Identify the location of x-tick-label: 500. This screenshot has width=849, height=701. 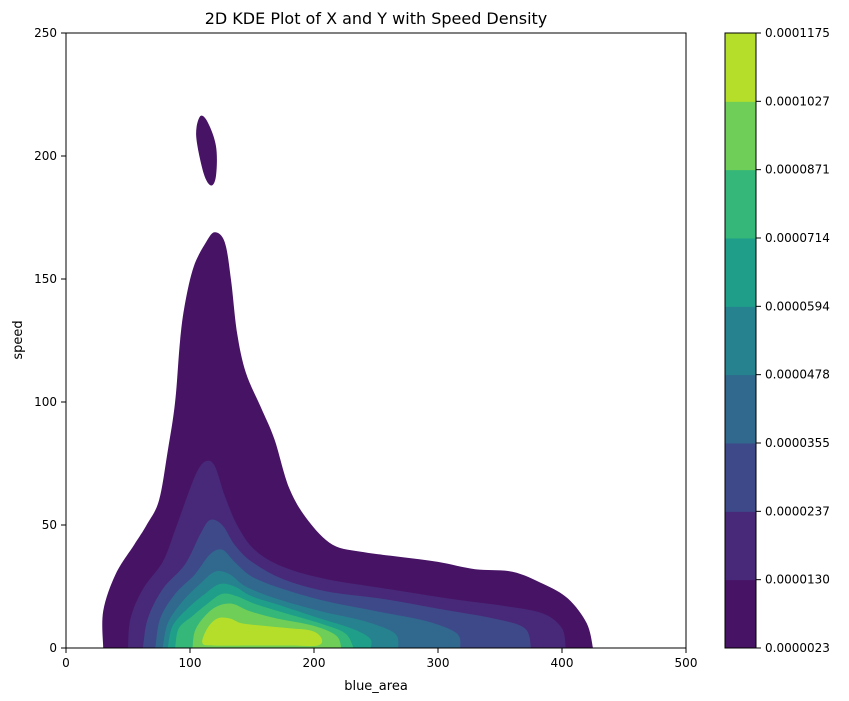
(686, 663).